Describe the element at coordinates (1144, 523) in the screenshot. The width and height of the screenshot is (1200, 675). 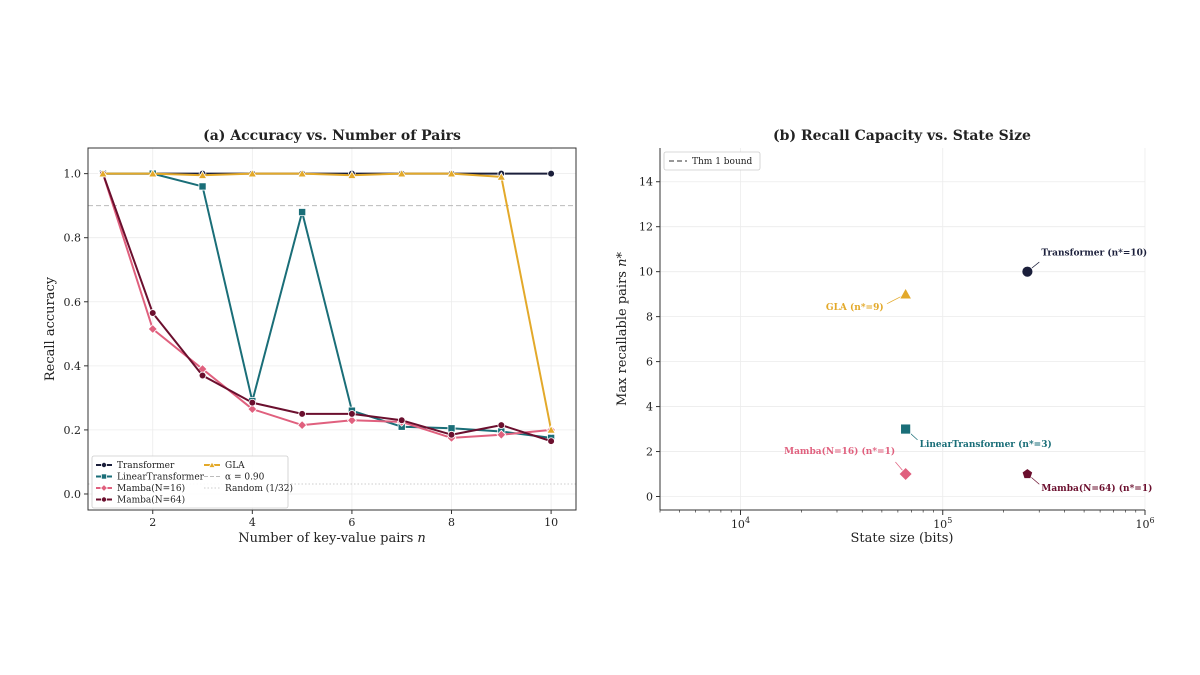
I see `x-tick-label: 10⁶` at that location.